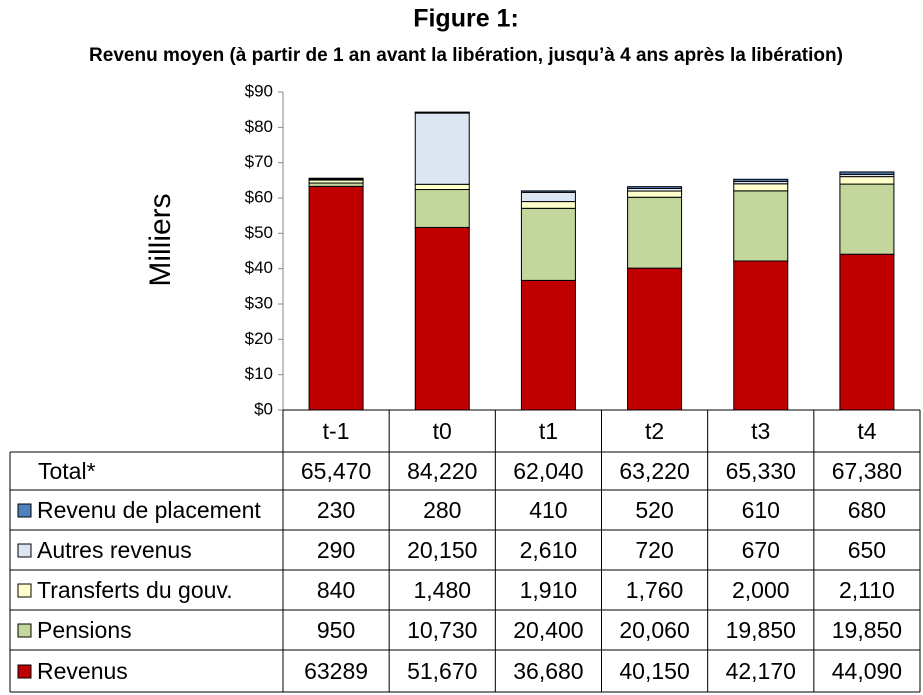 This screenshot has width=923, height=695. Describe the element at coordinates (466, 19) in the screenshot. I see `chart-title: Figure 1:` at that location.